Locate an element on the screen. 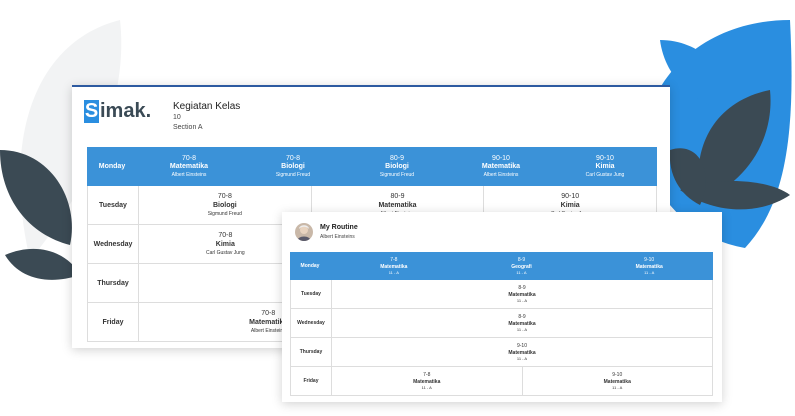 This screenshot has height=416, width=795. subject: Geografi is located at coordinates (521, 266).